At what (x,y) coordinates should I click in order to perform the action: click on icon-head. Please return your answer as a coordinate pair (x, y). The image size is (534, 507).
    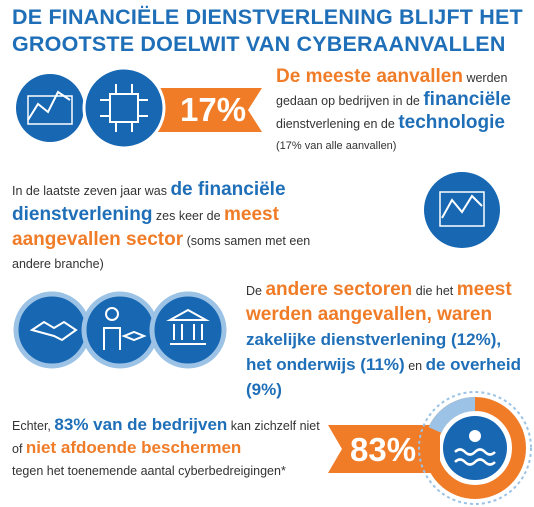
    Looking at the image, I should click on (475, 436).